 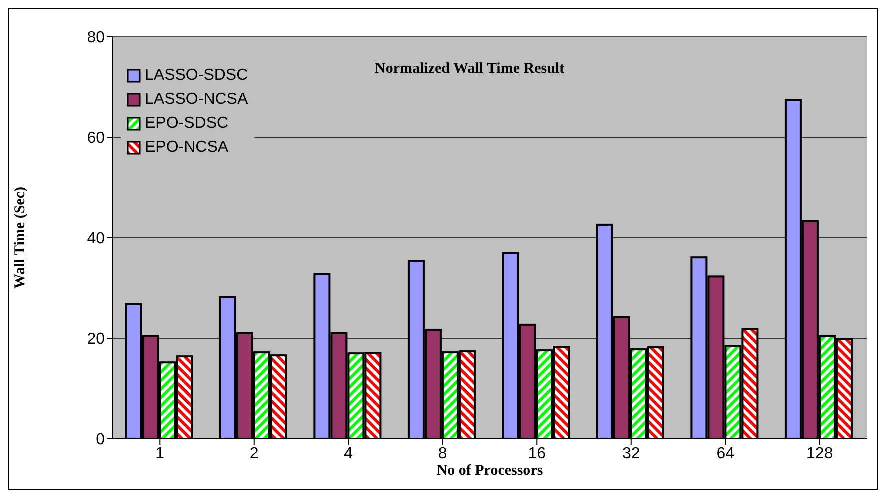 I want to click on x-axis-title: No of Processors, so click(x=490, y=471).